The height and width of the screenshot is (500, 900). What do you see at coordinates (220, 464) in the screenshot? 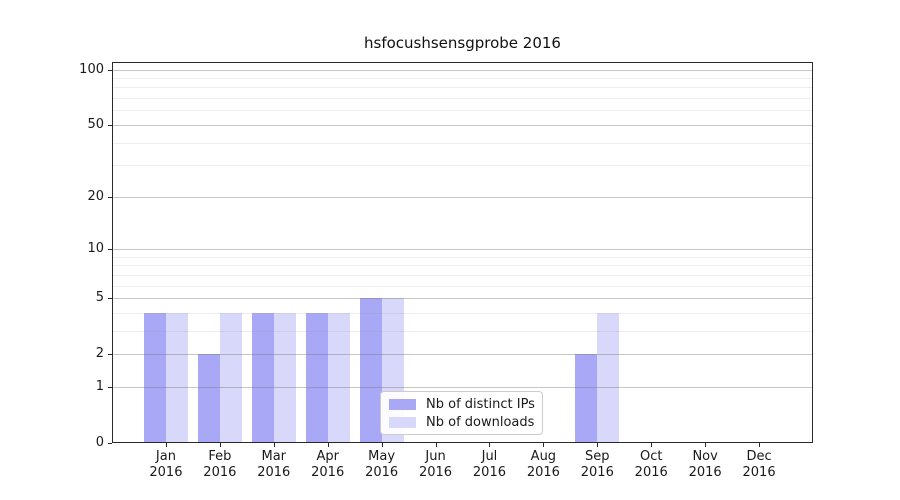
I see `x-tick-label: Feb 2016` at bounding box center [220, 464].